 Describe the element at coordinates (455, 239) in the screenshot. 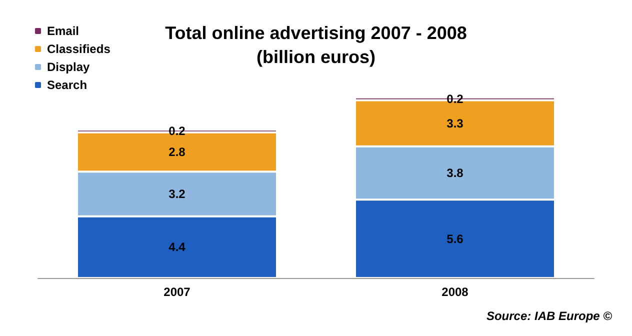

I see `data-label: 5.6` at that location.